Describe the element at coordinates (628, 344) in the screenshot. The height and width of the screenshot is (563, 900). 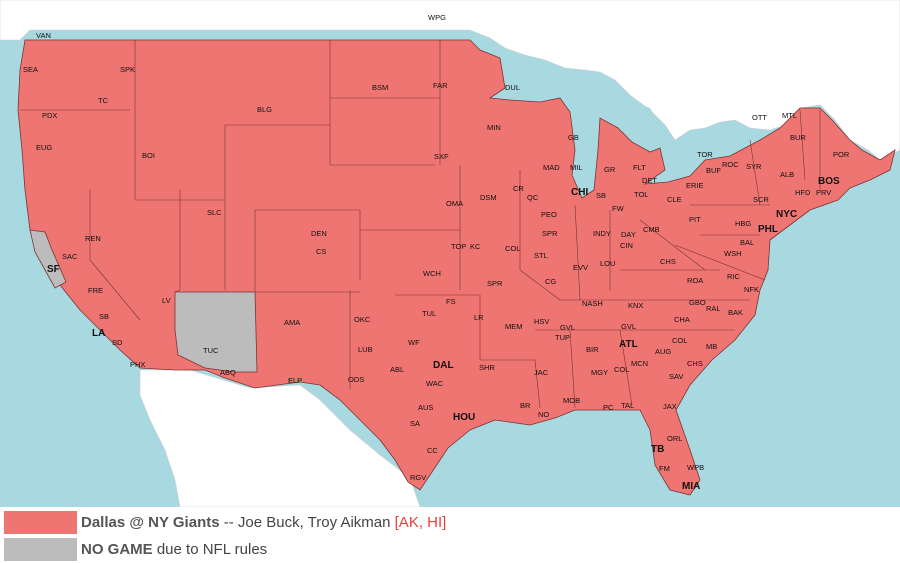
I see `city-label-atl: ATL` at that location.